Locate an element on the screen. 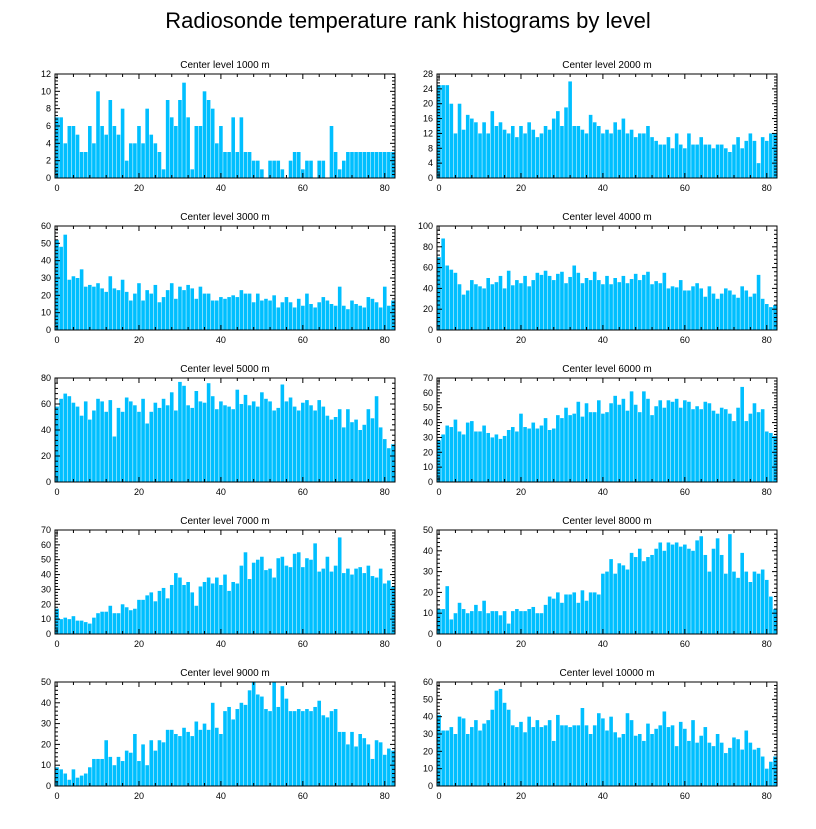 The image size is (816, 829). x-tick-label: 20 is located at coordinates (521, 796).